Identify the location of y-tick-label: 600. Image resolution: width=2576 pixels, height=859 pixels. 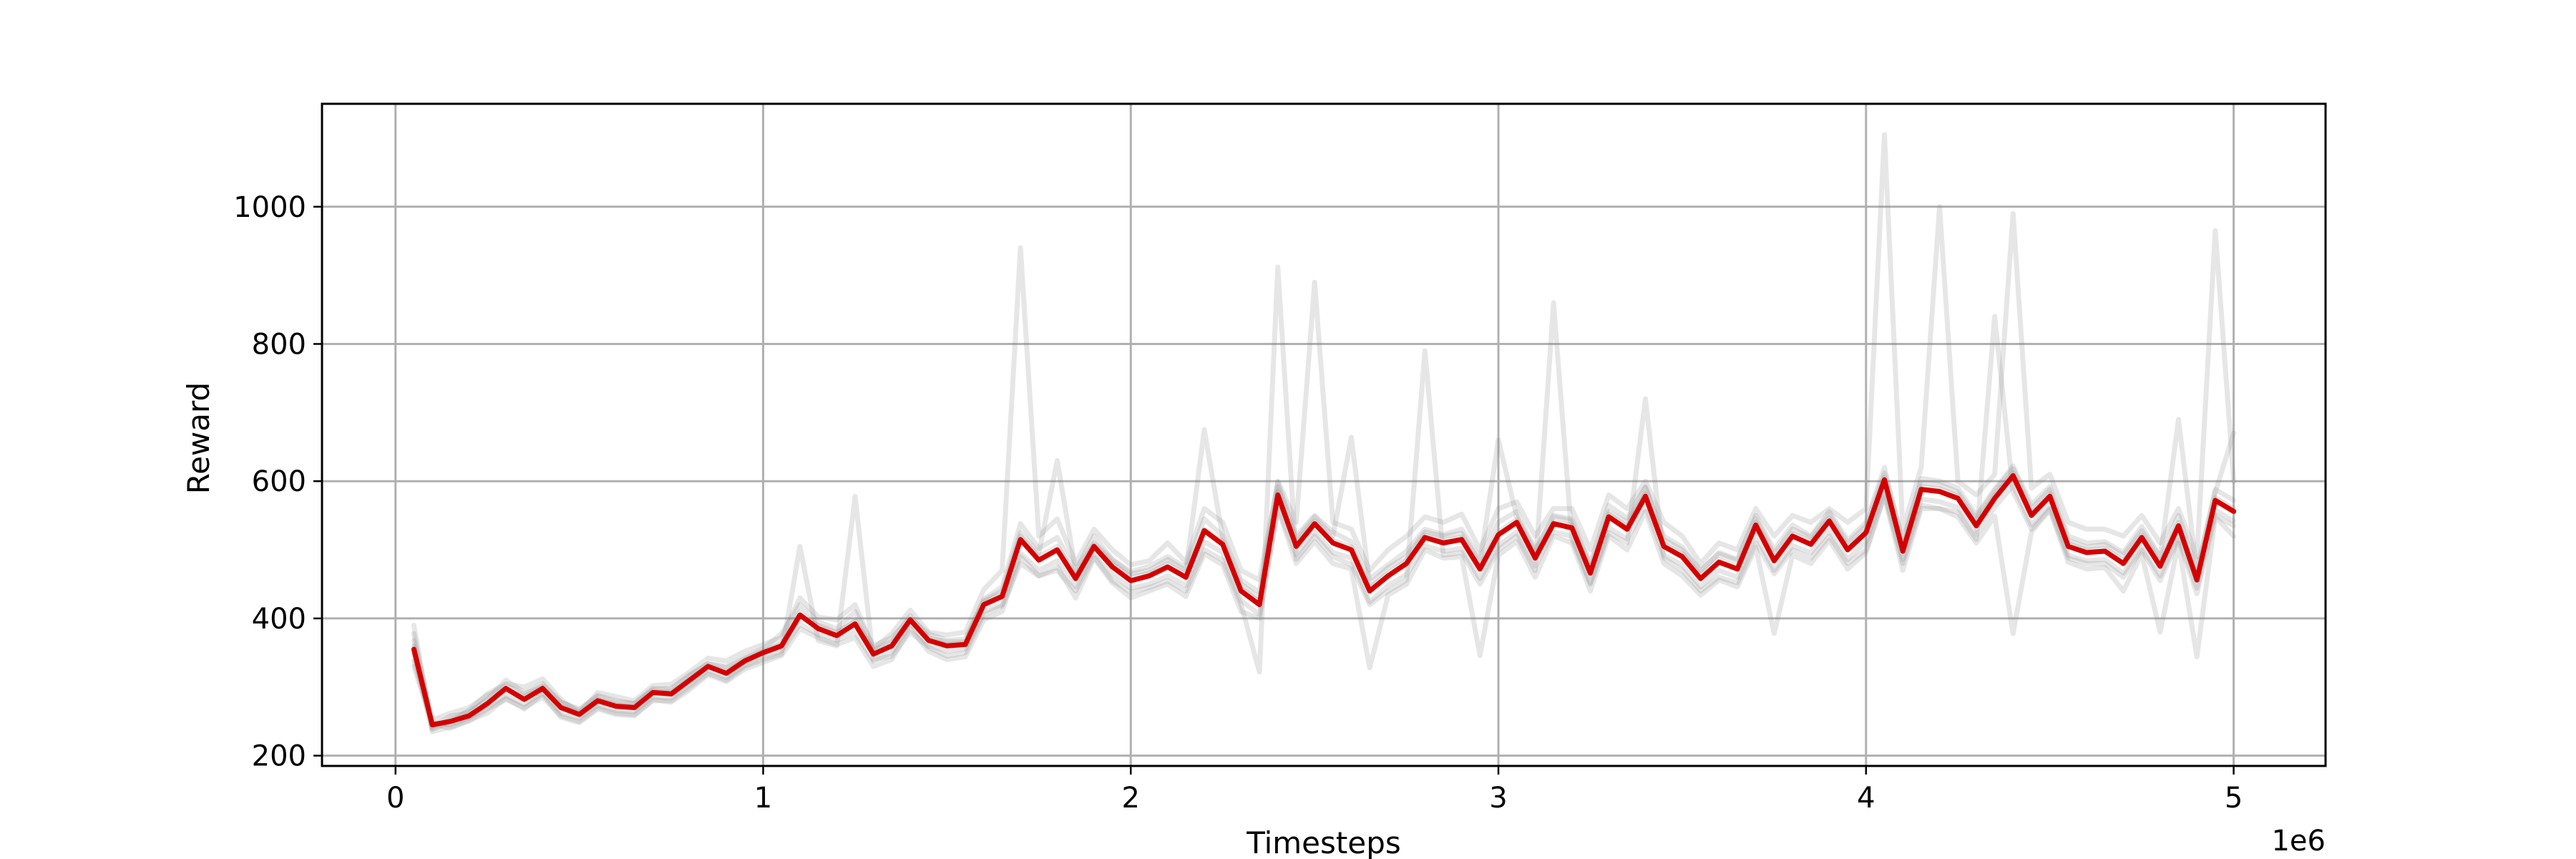
(279, 481).